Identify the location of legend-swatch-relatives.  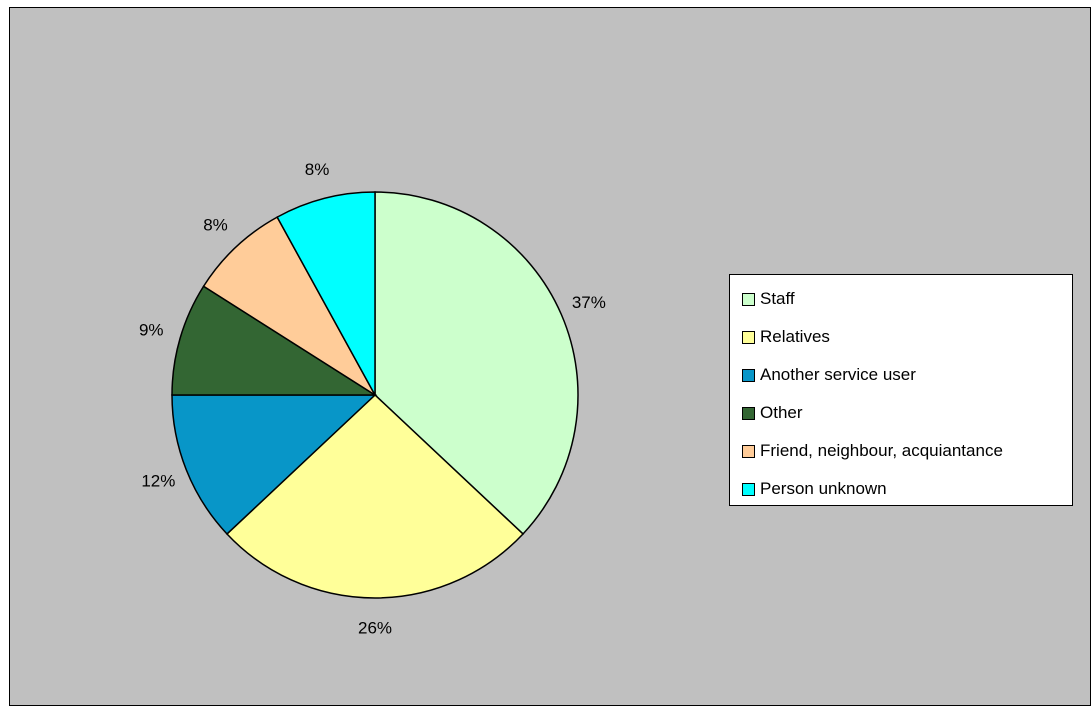
(748, 337).